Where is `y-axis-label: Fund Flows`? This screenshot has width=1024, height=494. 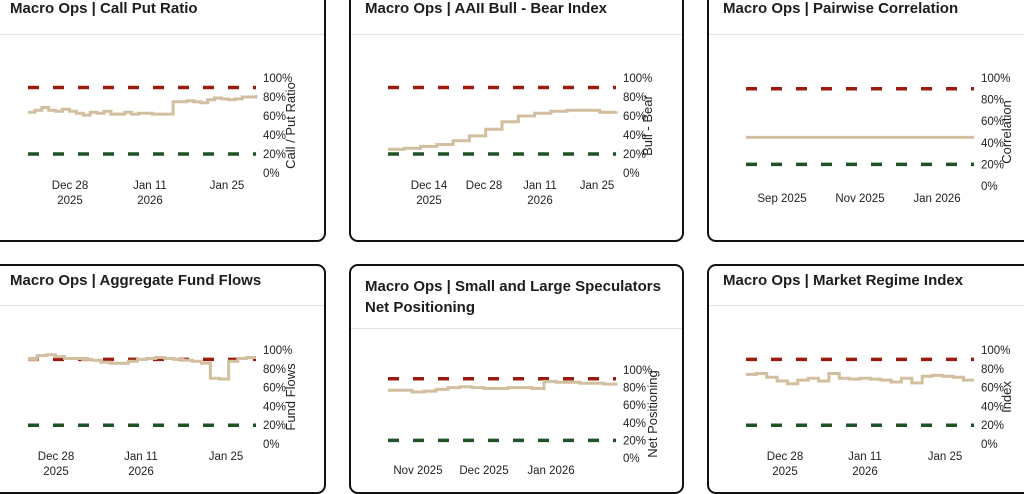 y-axis-label: Fund Flows is located at coordinates (290, 397).